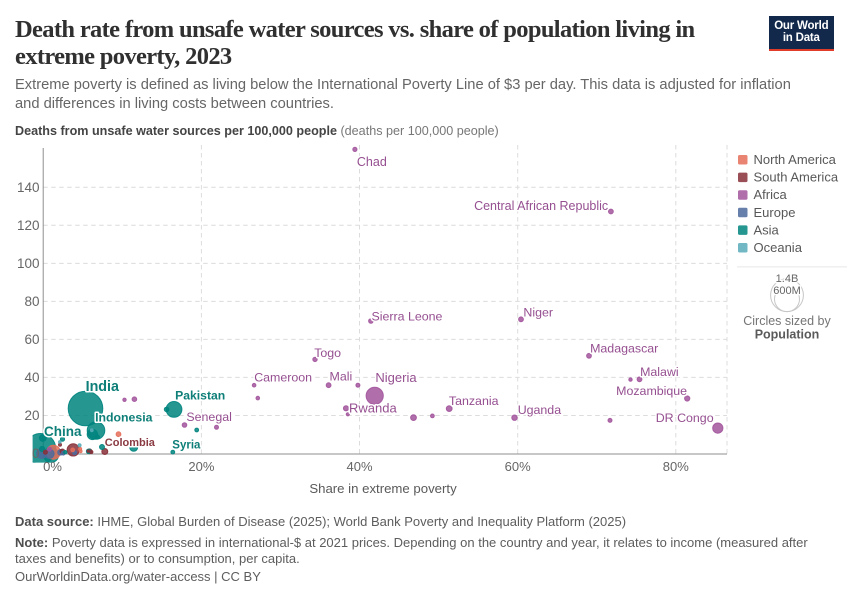 This screenshot has height=600, width=850. Describe the element at coordinates (36, 453) in the screenshot. I see `svg-text: 0` at that location.